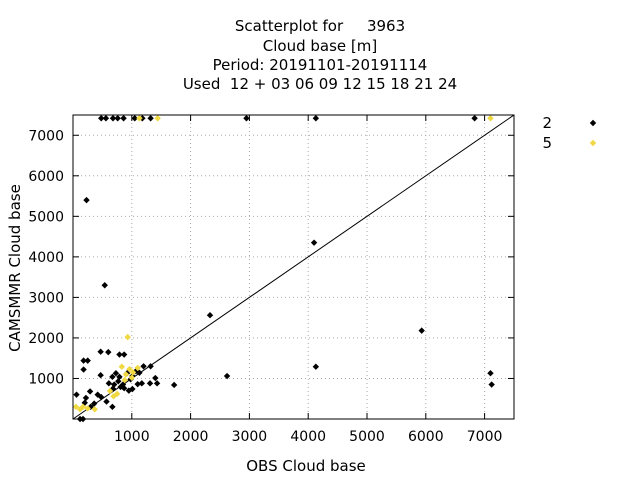 Image resolution: width=640 pixels, height=480 pixels. I want to click on x-tick-label: 2000, so click(191, 437).